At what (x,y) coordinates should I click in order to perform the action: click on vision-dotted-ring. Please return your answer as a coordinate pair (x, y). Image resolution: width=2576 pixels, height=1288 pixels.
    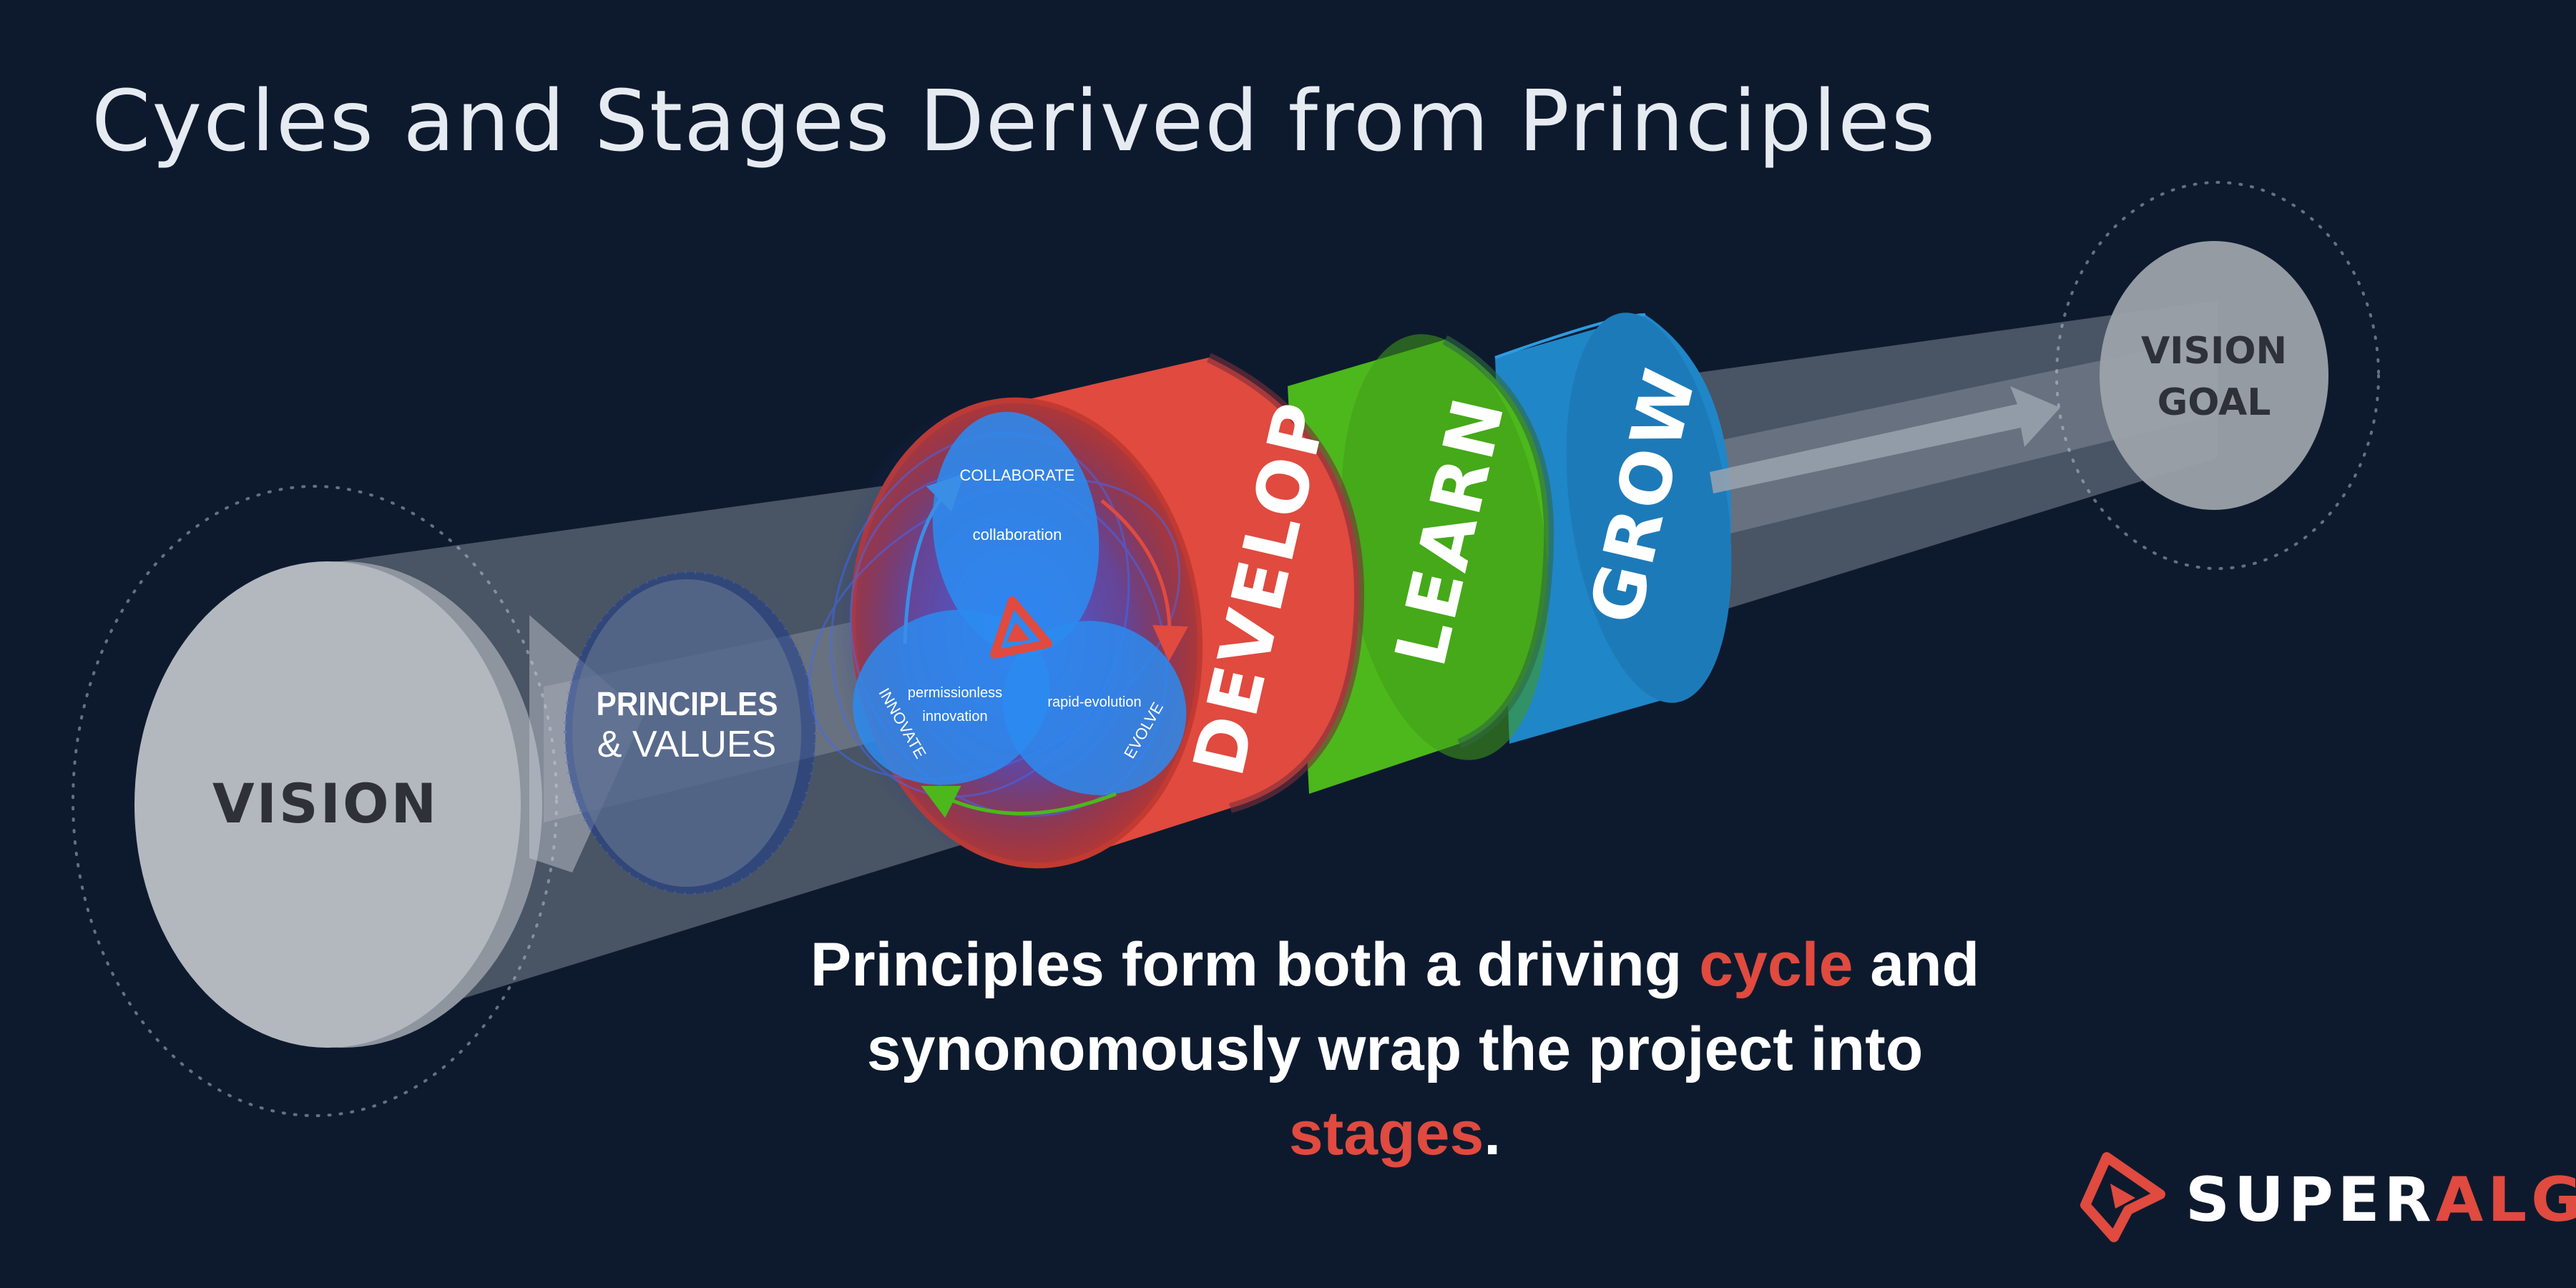
    Looking at the image, I should click on (315, 801).